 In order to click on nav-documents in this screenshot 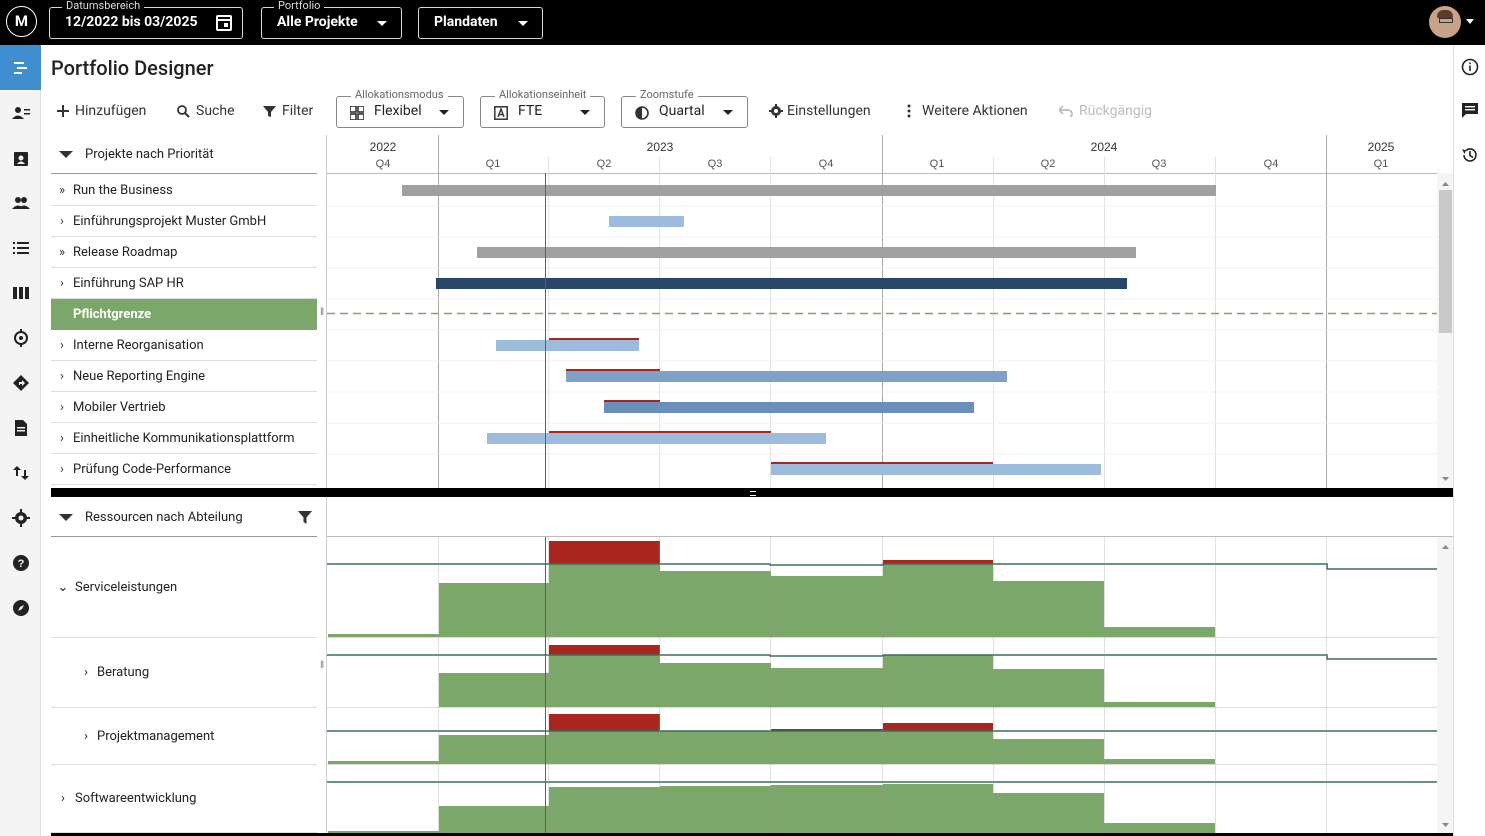, I will do `click(20, 427)`.